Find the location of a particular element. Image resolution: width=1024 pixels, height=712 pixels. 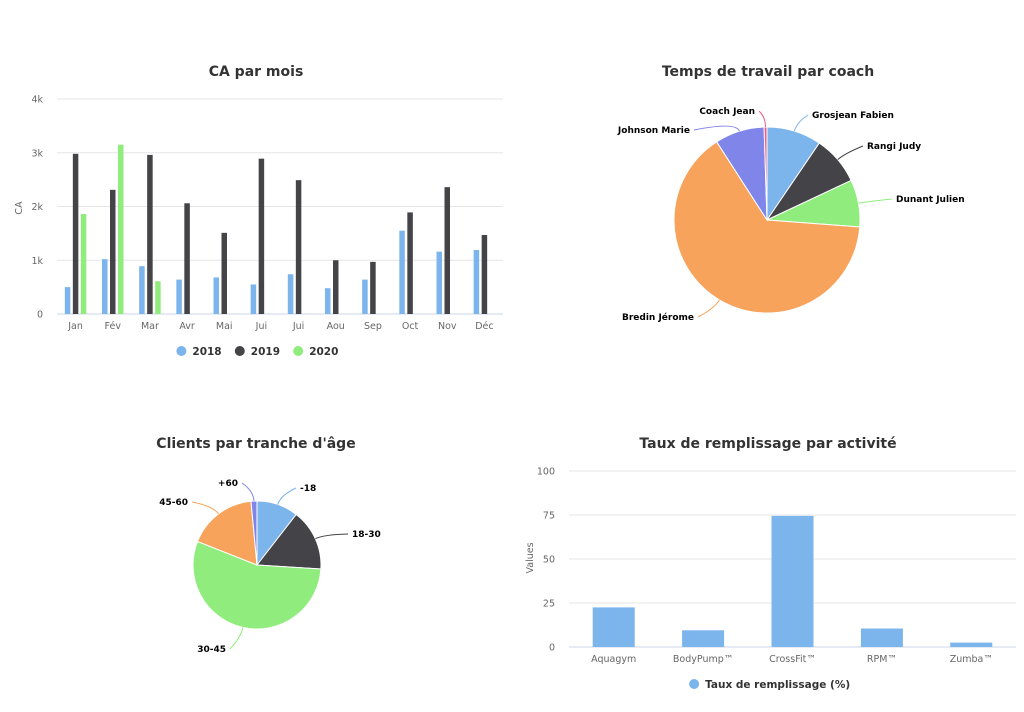

y-tick-label: 100 is located at coordinates (546, 472).